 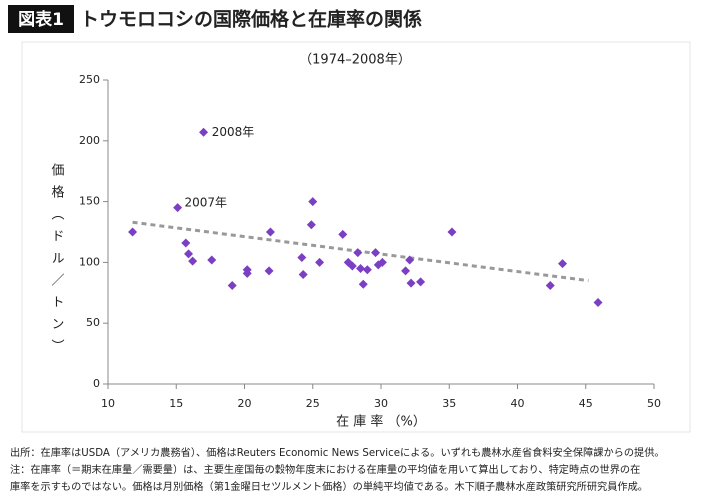 I want to click on x-tick-label: 40, so click(x=518, y=403).